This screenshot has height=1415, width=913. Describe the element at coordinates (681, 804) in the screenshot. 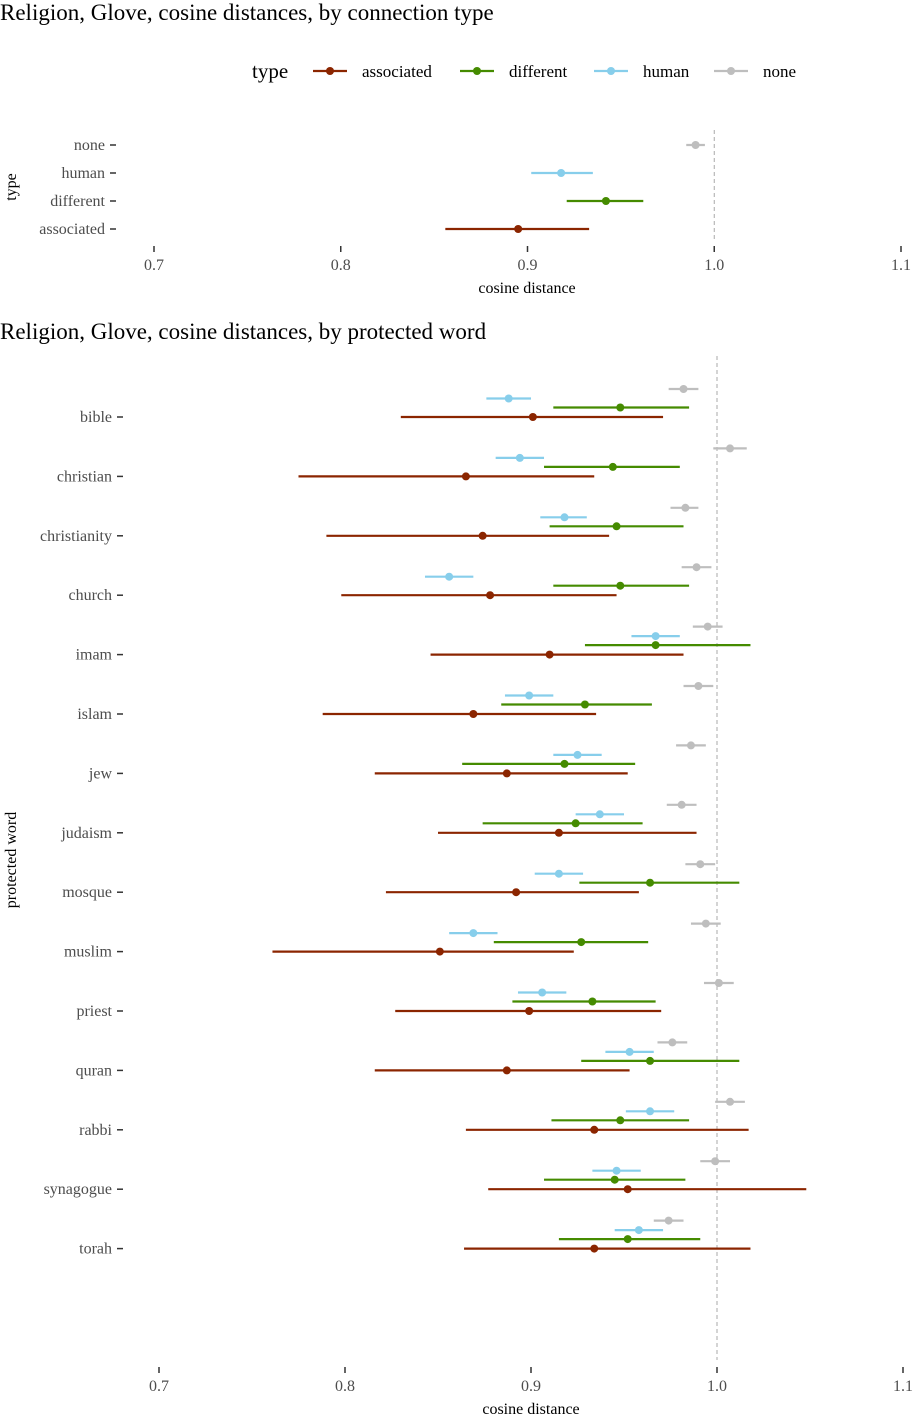

I see `panel2-point-judaism-none` at that location.